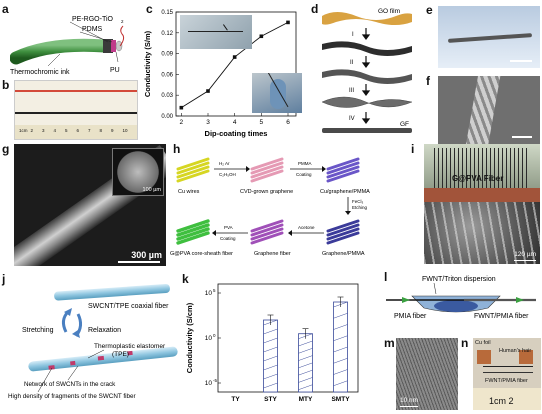  I want to click on panel-l-letter: l, so click(386, 277).